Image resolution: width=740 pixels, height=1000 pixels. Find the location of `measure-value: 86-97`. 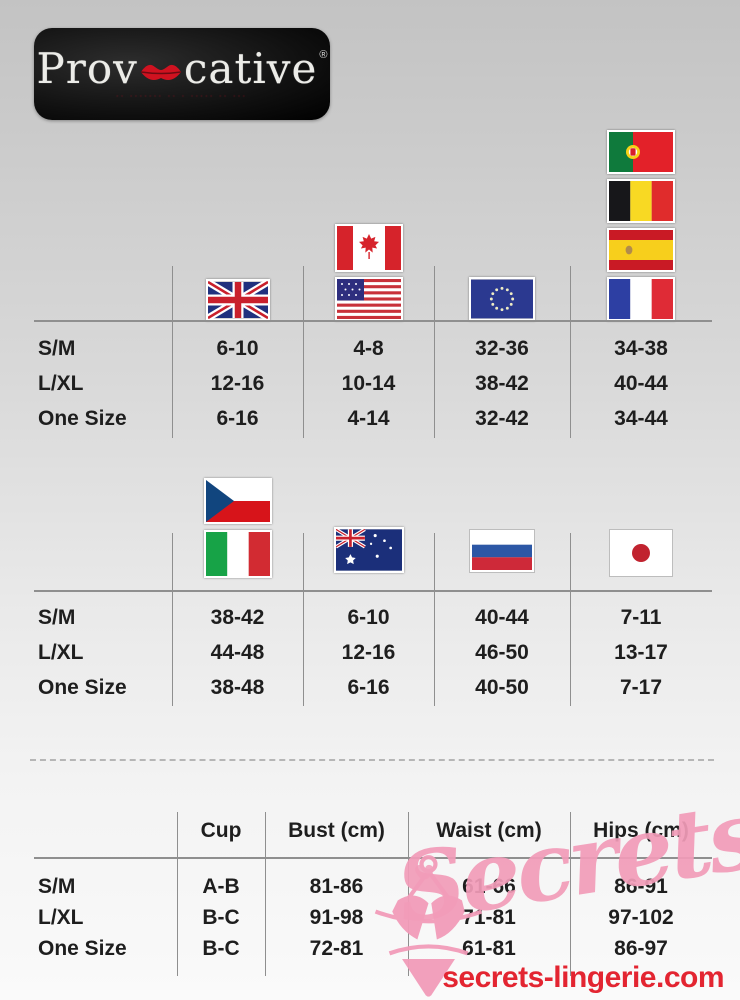

measure-value: 86-97 is located at coordinates (641, 948).